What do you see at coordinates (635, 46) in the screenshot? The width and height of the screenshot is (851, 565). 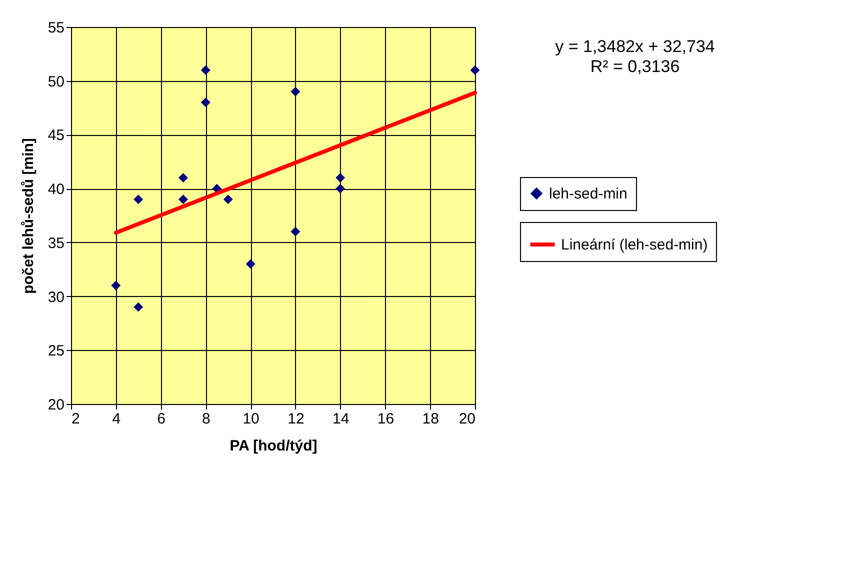 I see `text: y = 1,3482x + 32,734` at bounding box center [635, 46].